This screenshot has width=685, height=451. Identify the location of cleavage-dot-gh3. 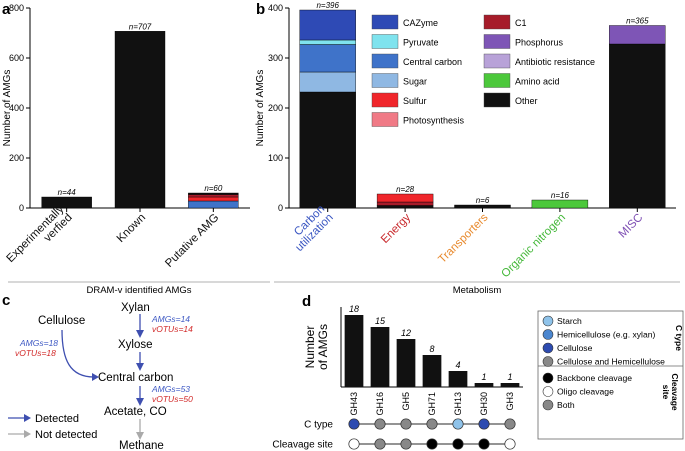
(510, 444).